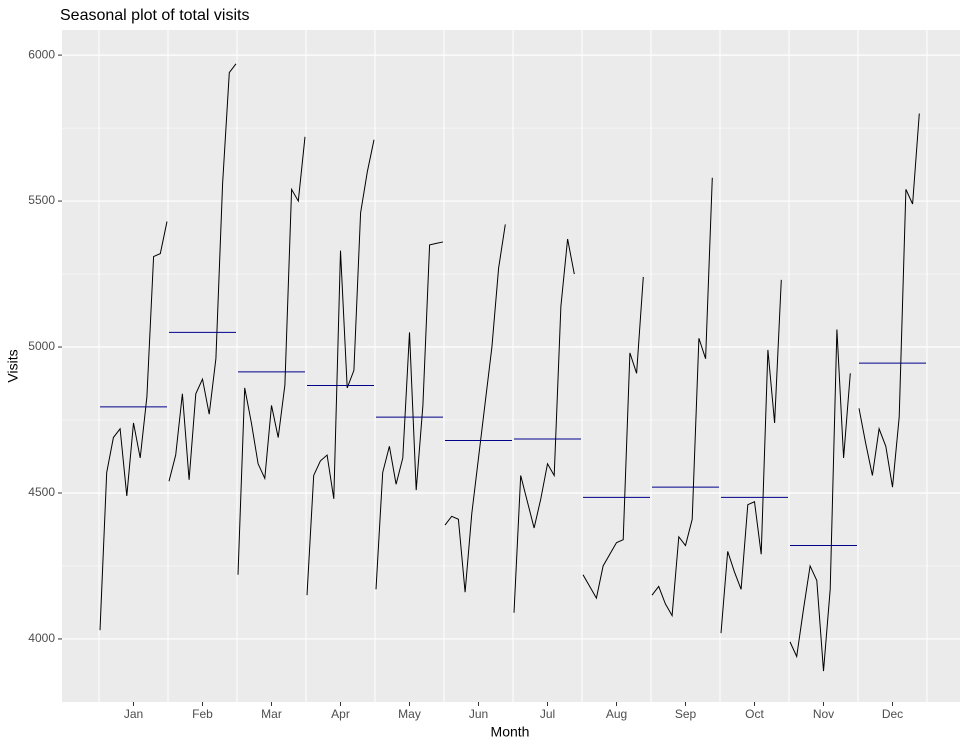 Image resolution: width=967 pixels, height=748 pixels. What do you see at coordinates (202, 714) in the screenshot?
I see `x-tick-label: Feb` at bounding box center [202, 714].